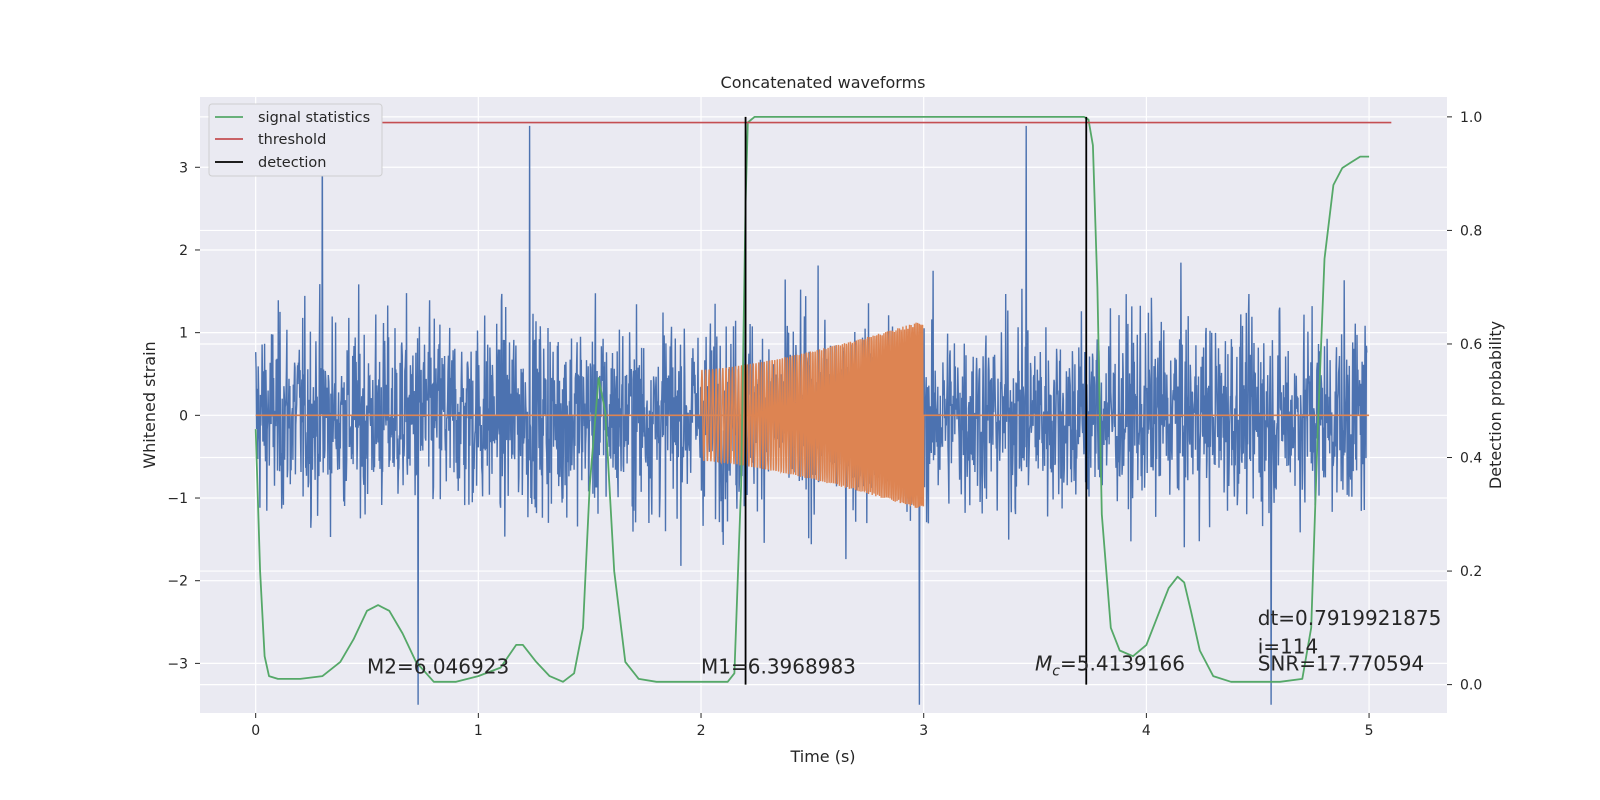  Describe the element at coordinates (292, 140) in the screenshot. I see `legend-label-threshold: threshold` at that location.